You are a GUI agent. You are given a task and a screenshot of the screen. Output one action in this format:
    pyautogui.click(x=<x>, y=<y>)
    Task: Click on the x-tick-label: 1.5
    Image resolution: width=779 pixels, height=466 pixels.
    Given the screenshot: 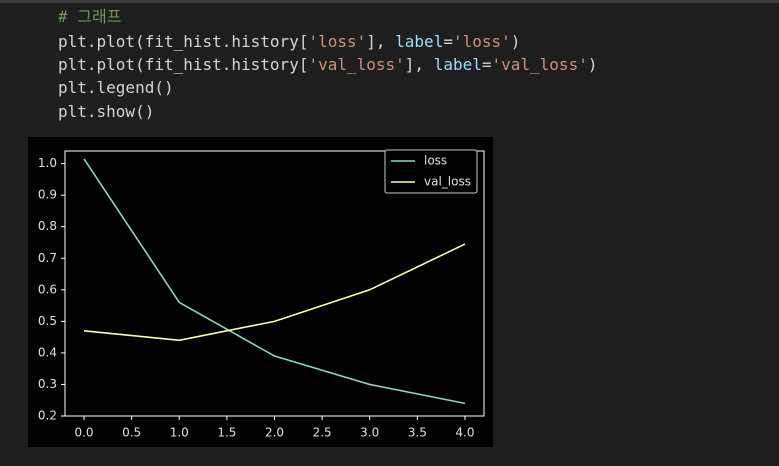 What is the action you would take?
    pyautogui.click(x=226, y=433)
    